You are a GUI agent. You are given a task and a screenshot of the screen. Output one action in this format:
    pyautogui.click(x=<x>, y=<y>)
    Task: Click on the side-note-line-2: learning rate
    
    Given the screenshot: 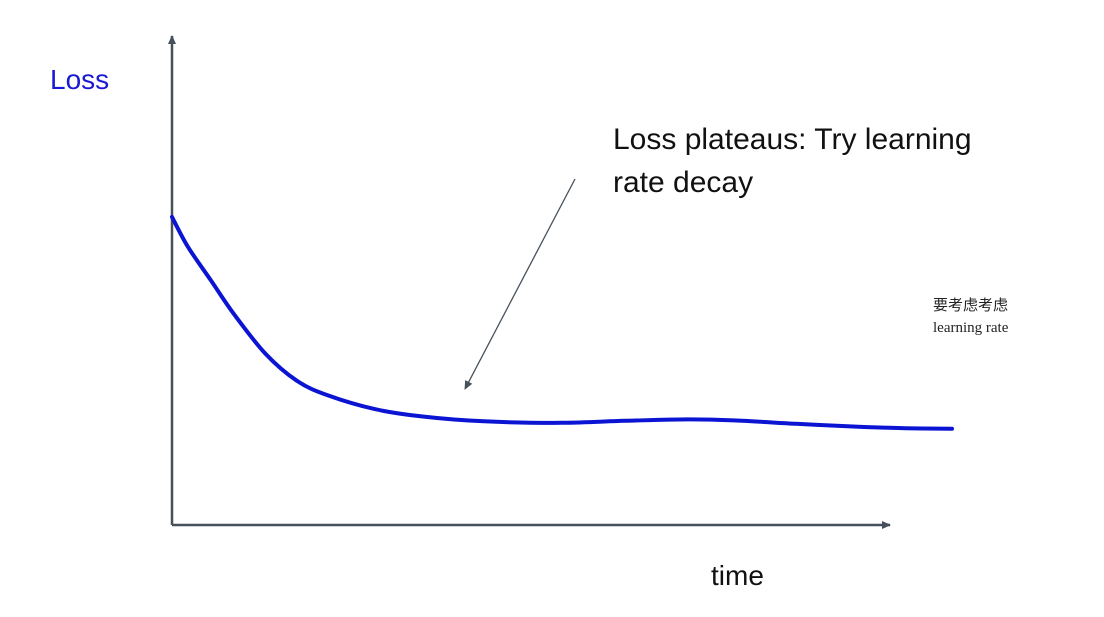 What is the action you would take?
    pyautogui.click(x=971, y=328)
    